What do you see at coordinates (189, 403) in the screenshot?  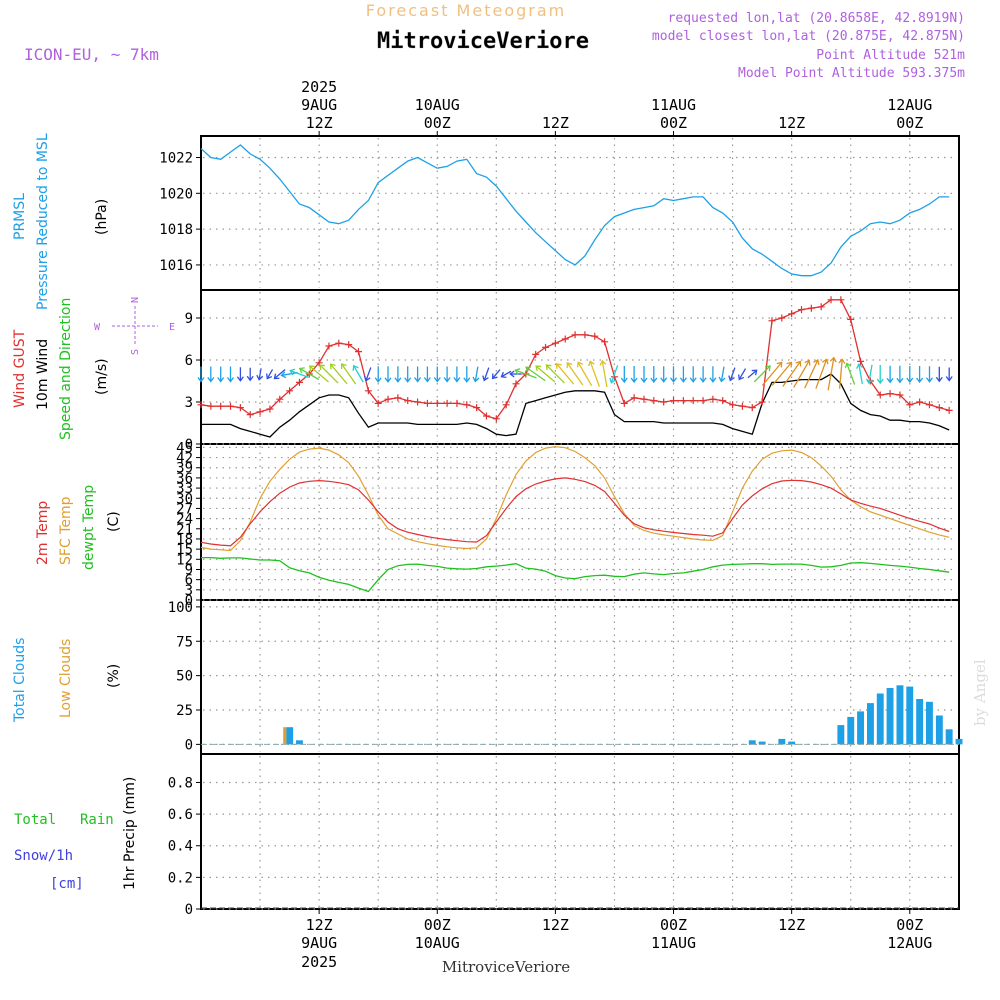 I see `y-tick-label: 3` at bounding box center [189, 403].